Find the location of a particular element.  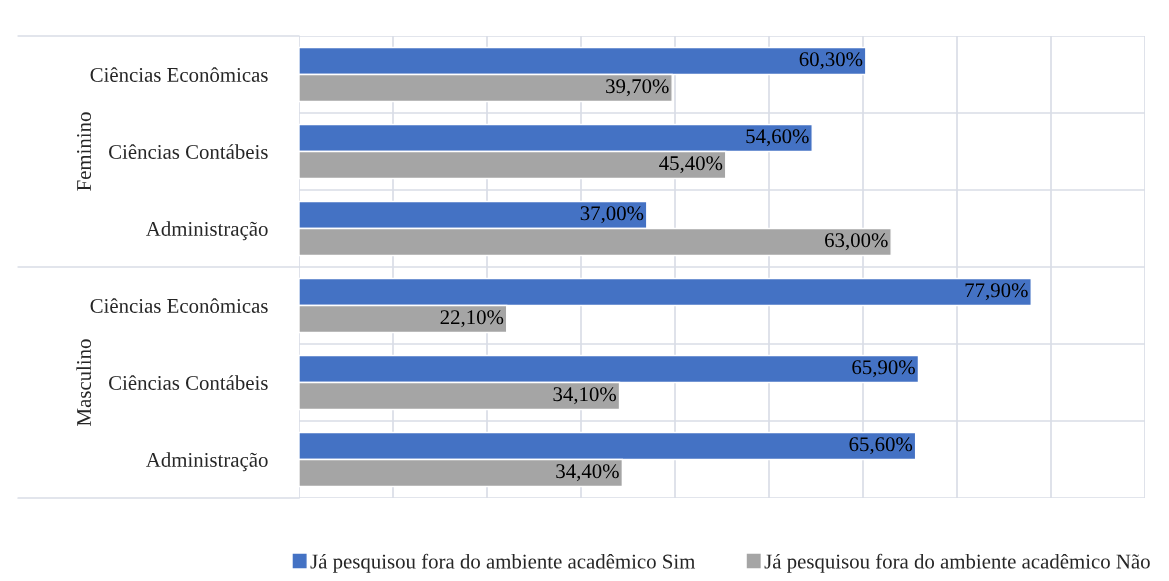

text: Feminino is located at coordinates (84, 151).